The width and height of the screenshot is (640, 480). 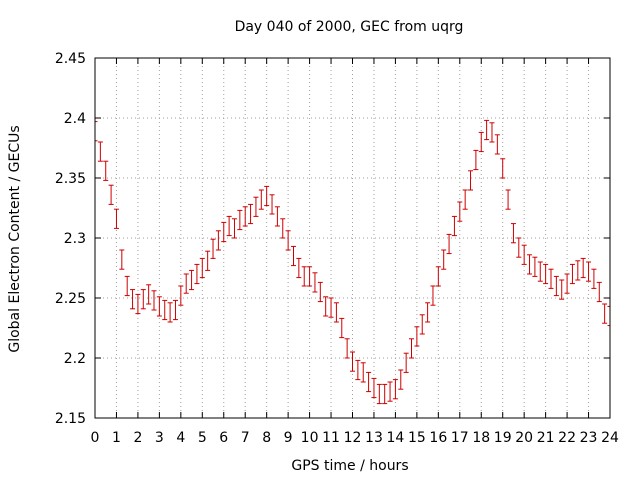 I want to click on x-tick-label: 2, so click(x=137, y=438).